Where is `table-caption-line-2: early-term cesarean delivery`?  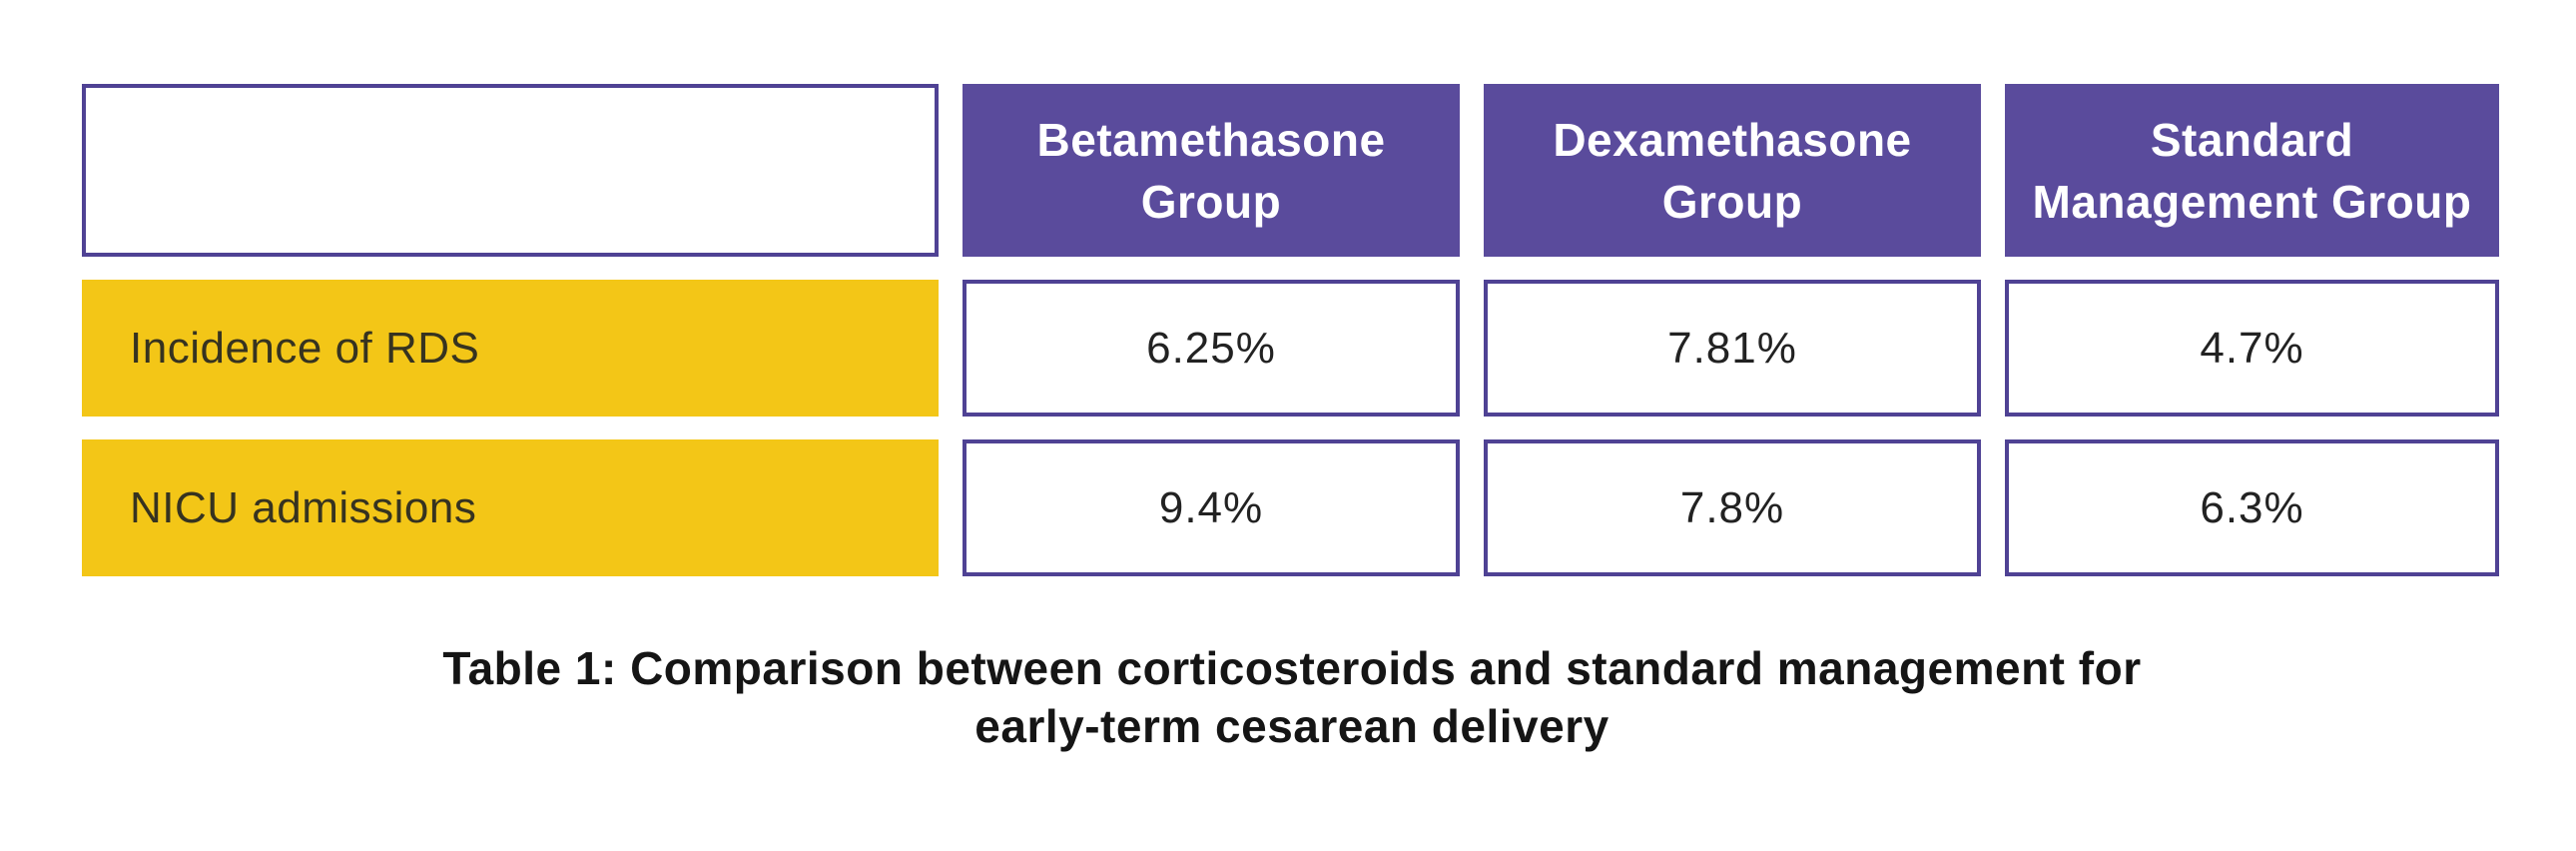 table-caption-line-2: early-term cesarean delivery is located at coordinates (1292, 726).